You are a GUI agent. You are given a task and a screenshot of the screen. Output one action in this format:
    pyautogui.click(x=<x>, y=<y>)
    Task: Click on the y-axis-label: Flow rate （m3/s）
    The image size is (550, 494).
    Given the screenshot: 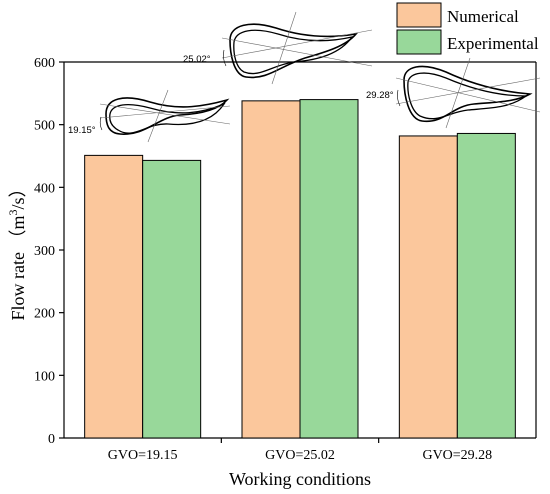 What is the action you would take?
    pyautogui.click(x=17, y=249)
    